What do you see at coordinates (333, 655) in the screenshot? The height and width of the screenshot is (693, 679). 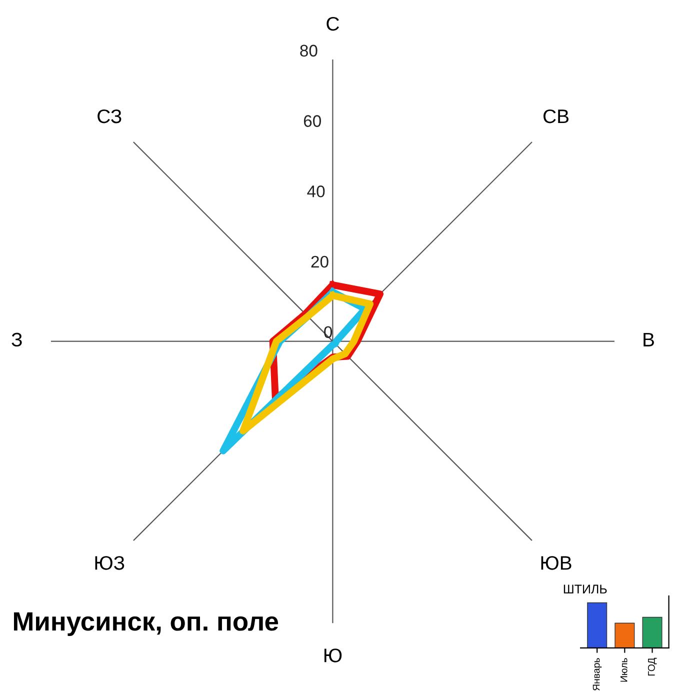 I see `spoke-label: Ю` at bounding box center [333, 655].